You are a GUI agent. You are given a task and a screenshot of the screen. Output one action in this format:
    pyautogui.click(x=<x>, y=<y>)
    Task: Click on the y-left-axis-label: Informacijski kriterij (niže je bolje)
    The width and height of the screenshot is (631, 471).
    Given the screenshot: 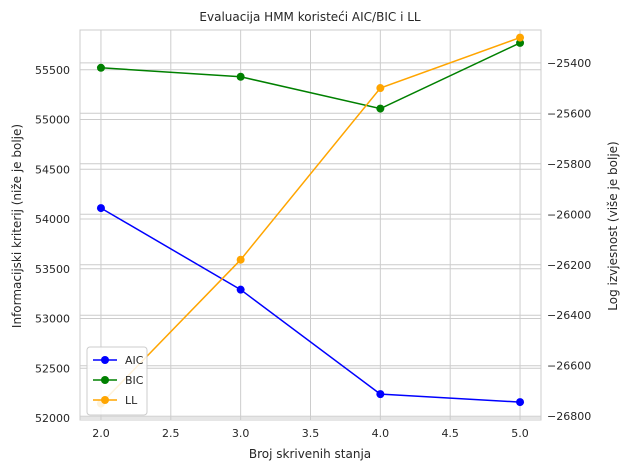 What is the action you would take?
    pyautogui.click(x=17, y=226)
    